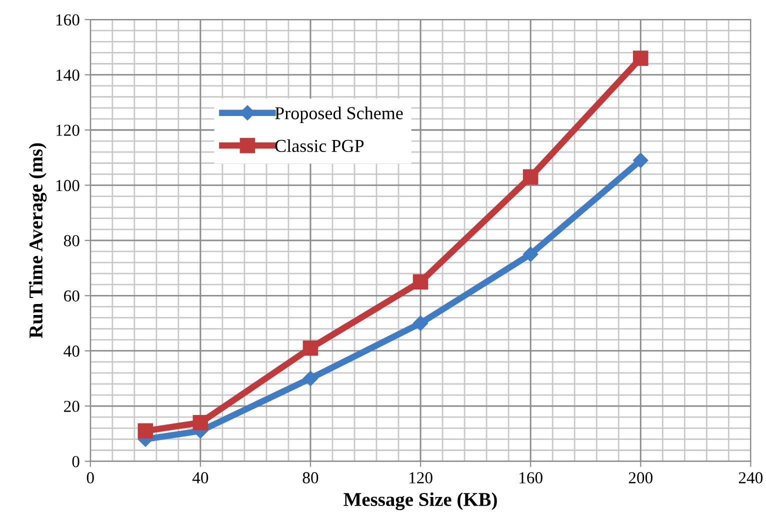 Image resolution: width=766 pixels, height=529 pixels. Describe the element at coordinates (72, 351) in the screenshot. I see `y-tick-label: 40` at that location.